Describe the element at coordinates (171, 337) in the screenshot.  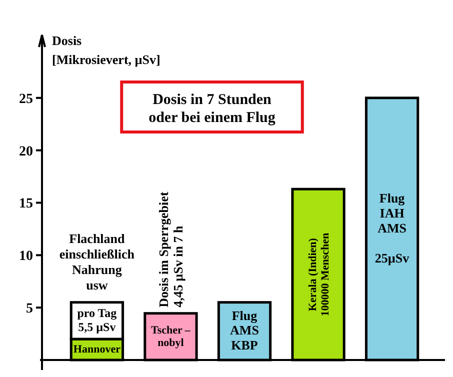
I see `x-tick-label: Tscher – nobyl` at that location.